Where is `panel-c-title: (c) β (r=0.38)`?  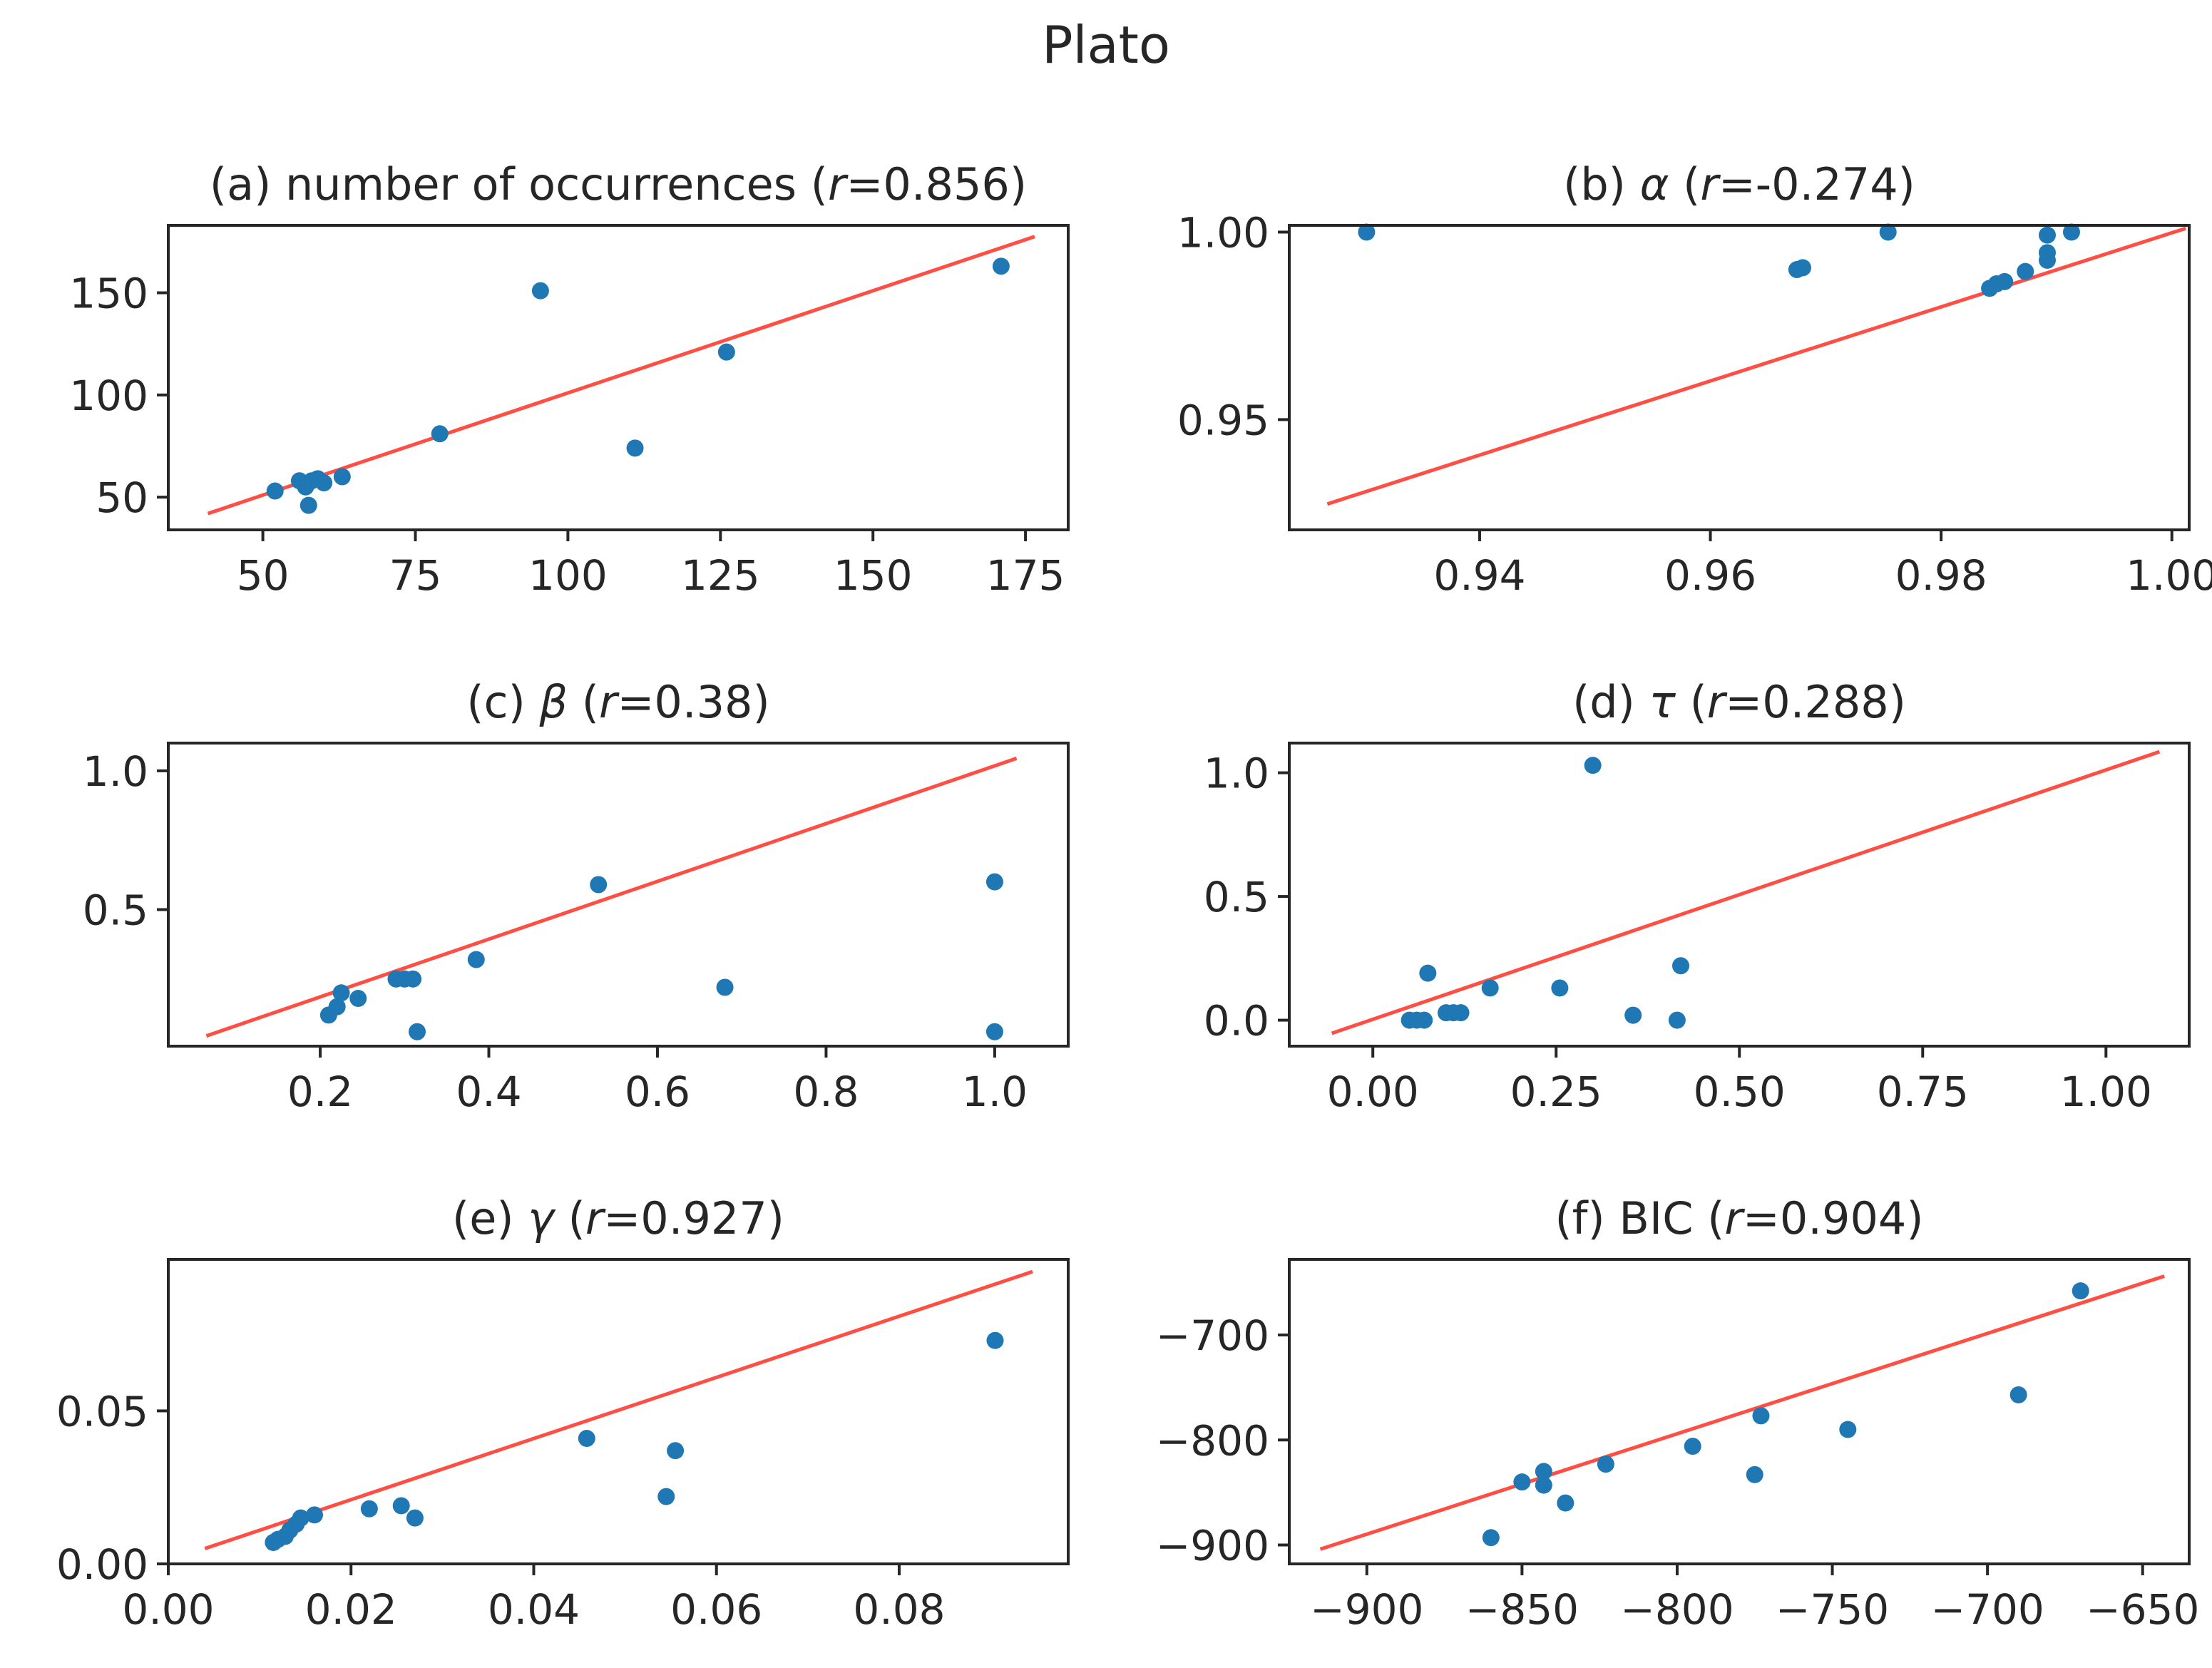
panel-c-title: (c) β (r=0.38) is located at coordinates (617, 702).